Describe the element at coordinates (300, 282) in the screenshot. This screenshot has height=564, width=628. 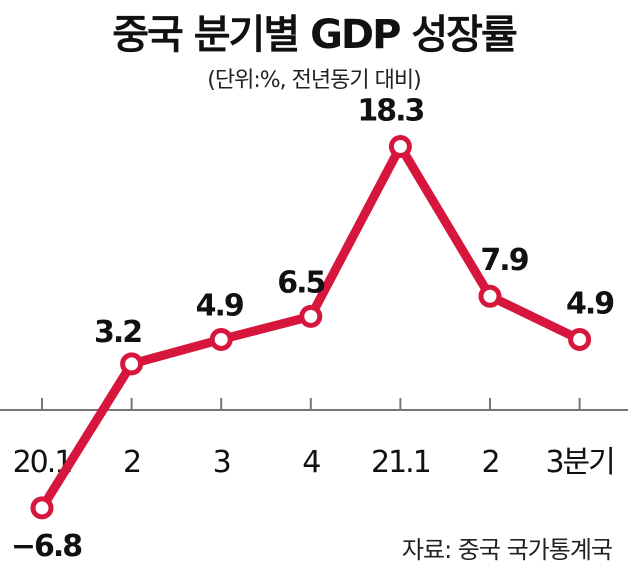
I see `data-label: 6.5` at that location.